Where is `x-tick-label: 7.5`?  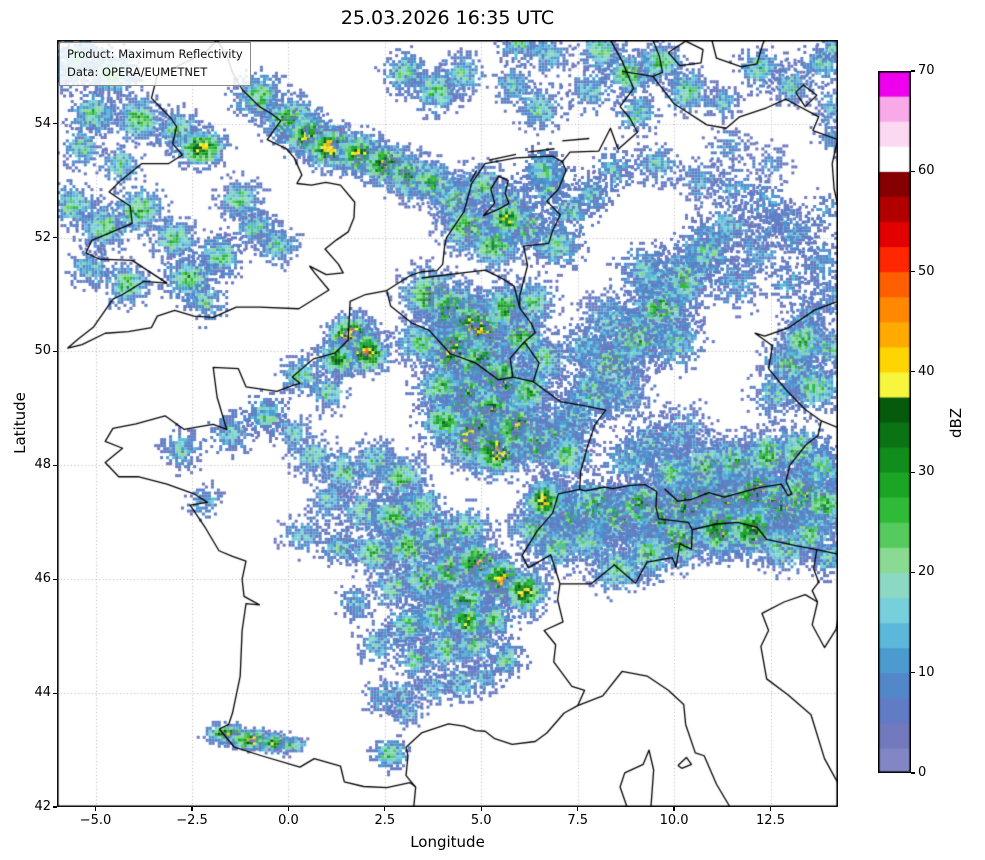 x-tick-label: 7.5 is located at coordinates (577, 820).